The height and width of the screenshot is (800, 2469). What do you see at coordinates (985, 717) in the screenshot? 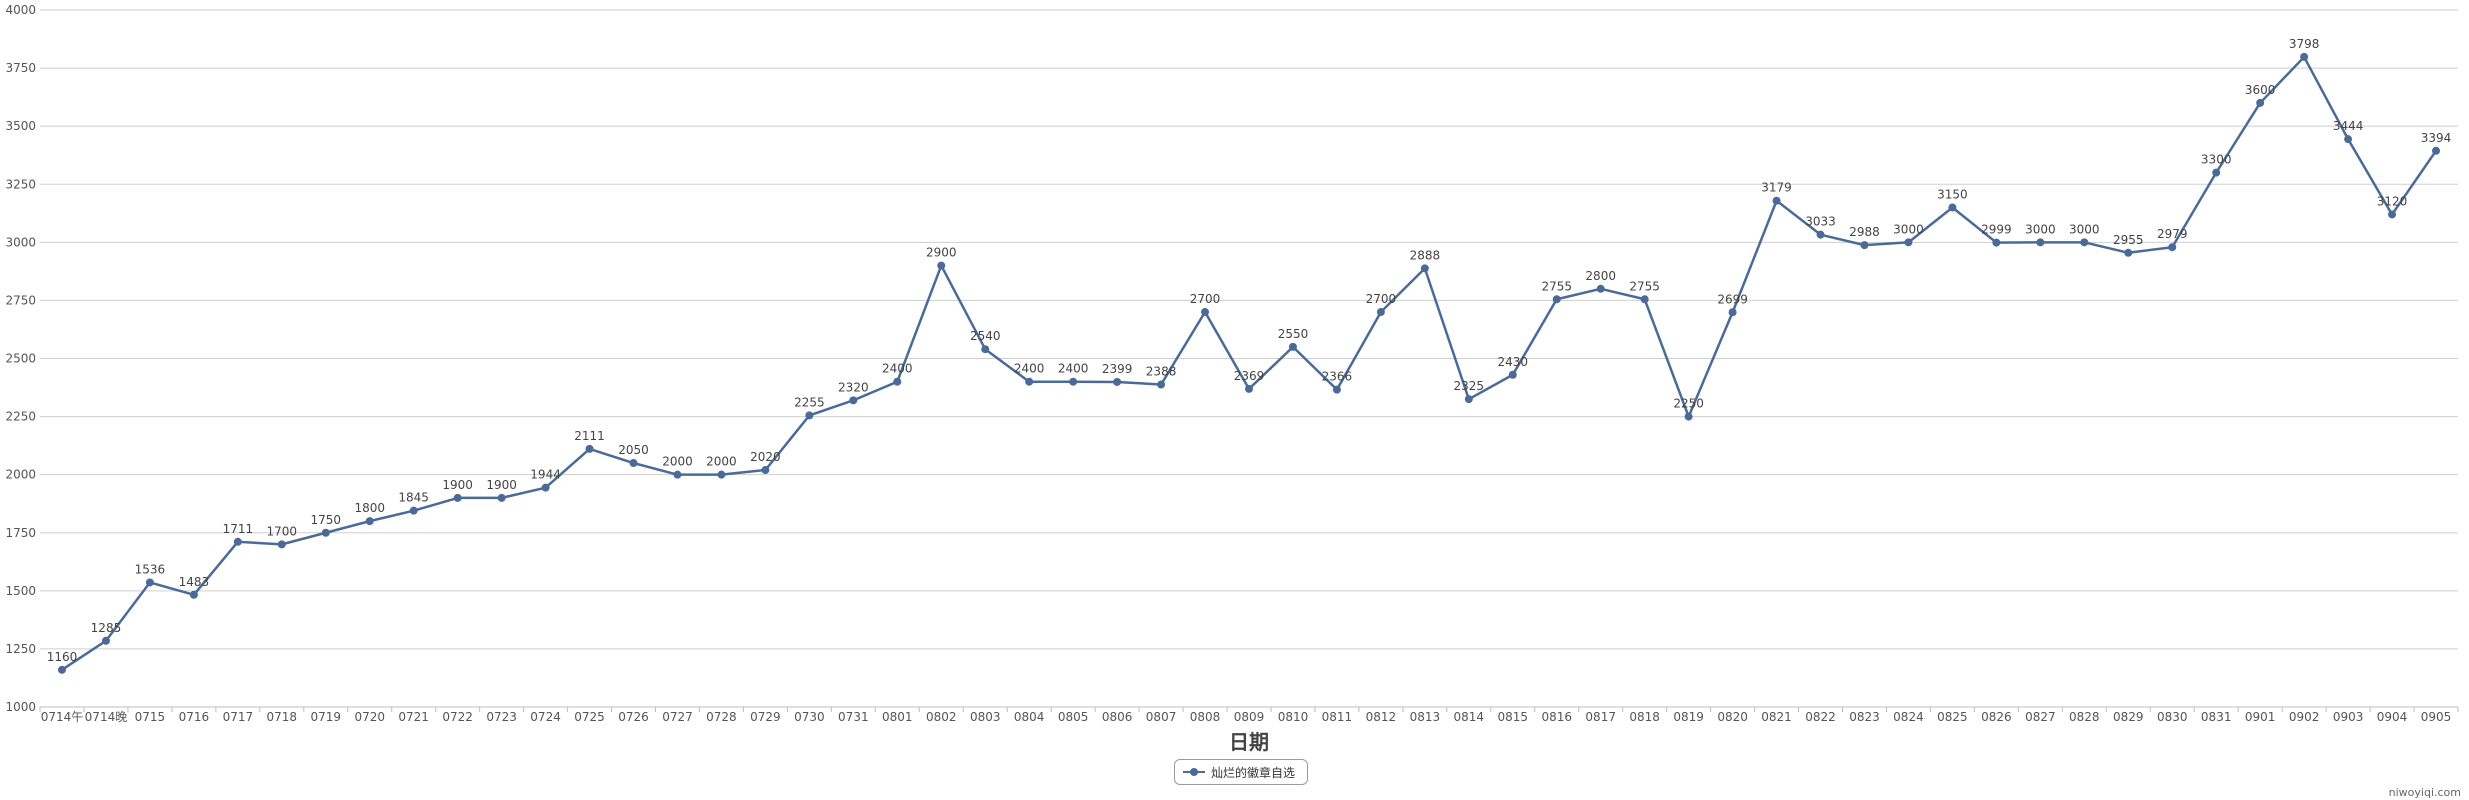
I see `x-tick-label: 0803` at bounding box center [985, 717].